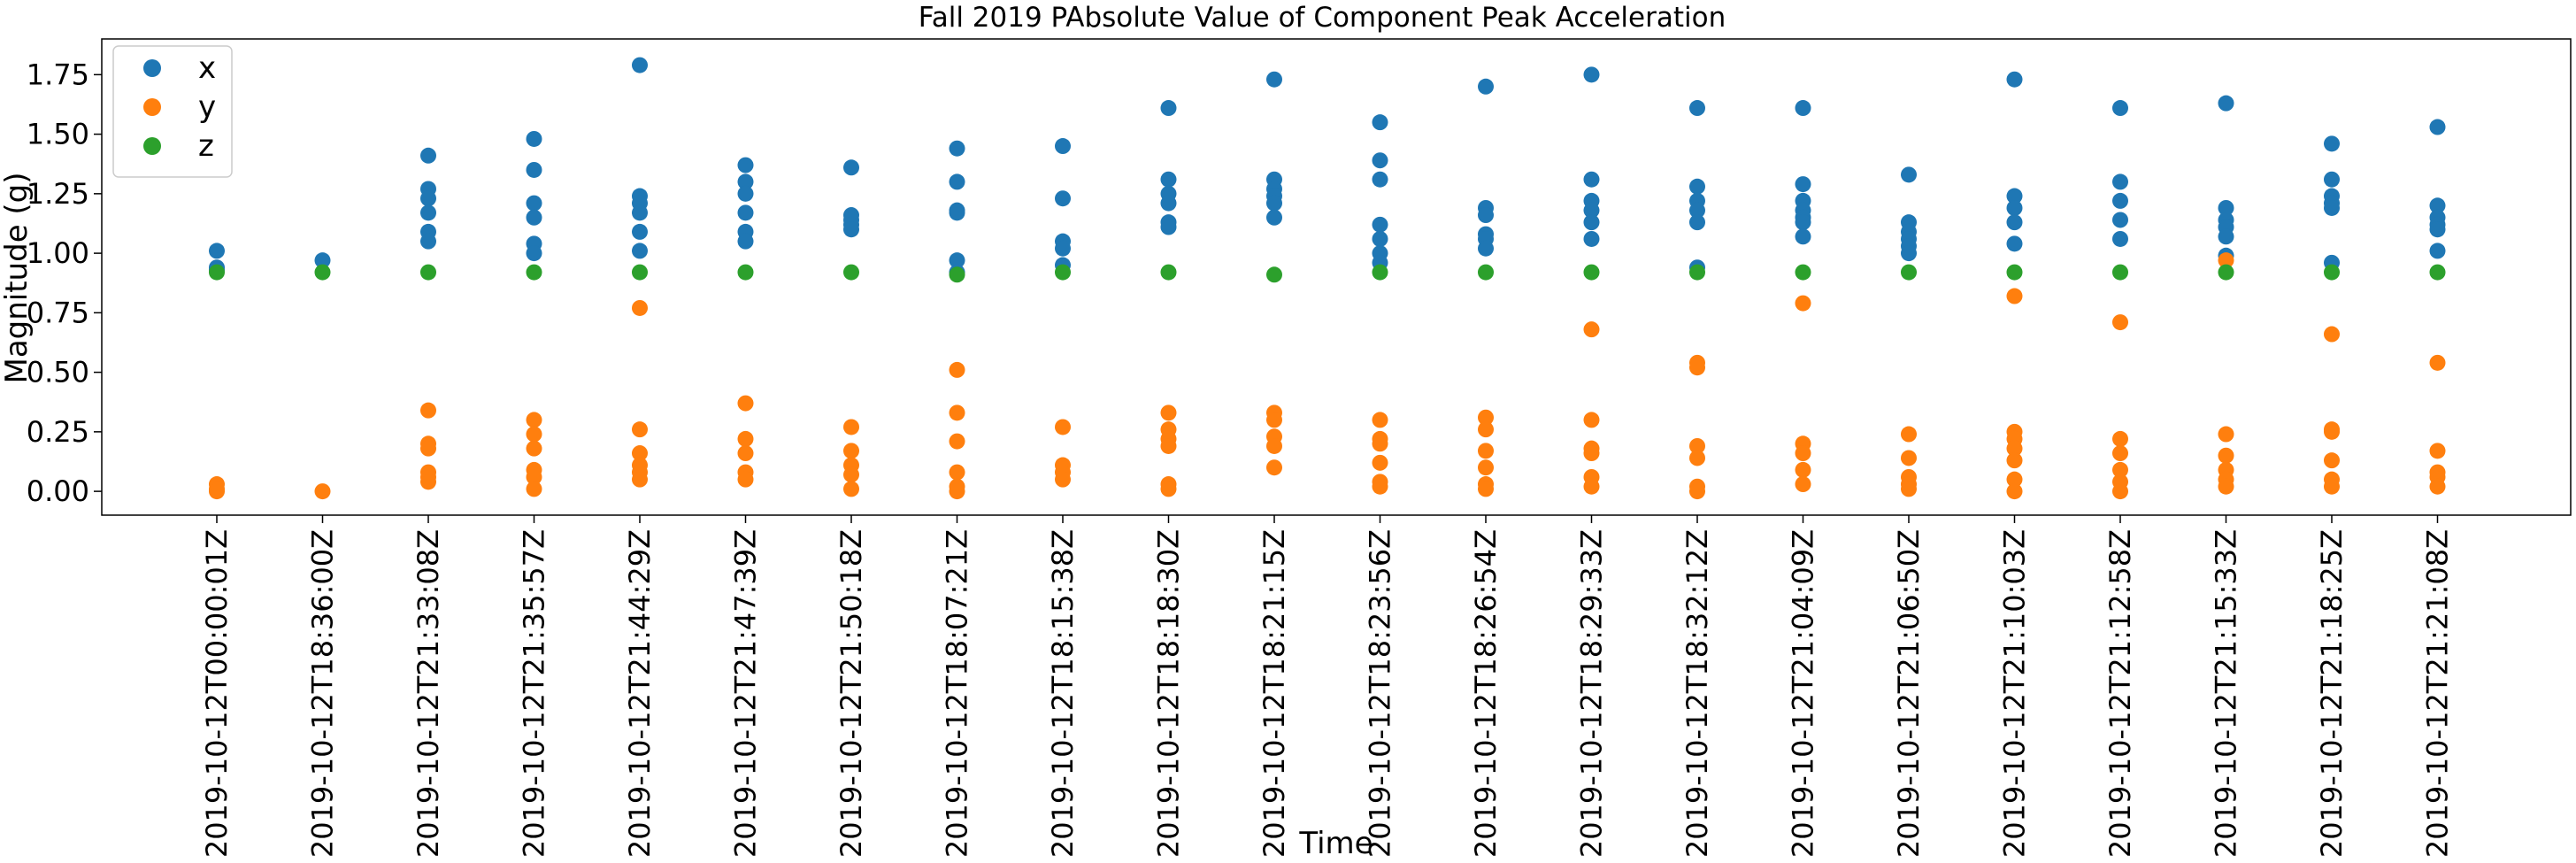 The height and width of the screenshot is (863, 2576). Describe the element at coordinates (207, 107) in the screenshot. I see `legend-label-y: y` at that location.